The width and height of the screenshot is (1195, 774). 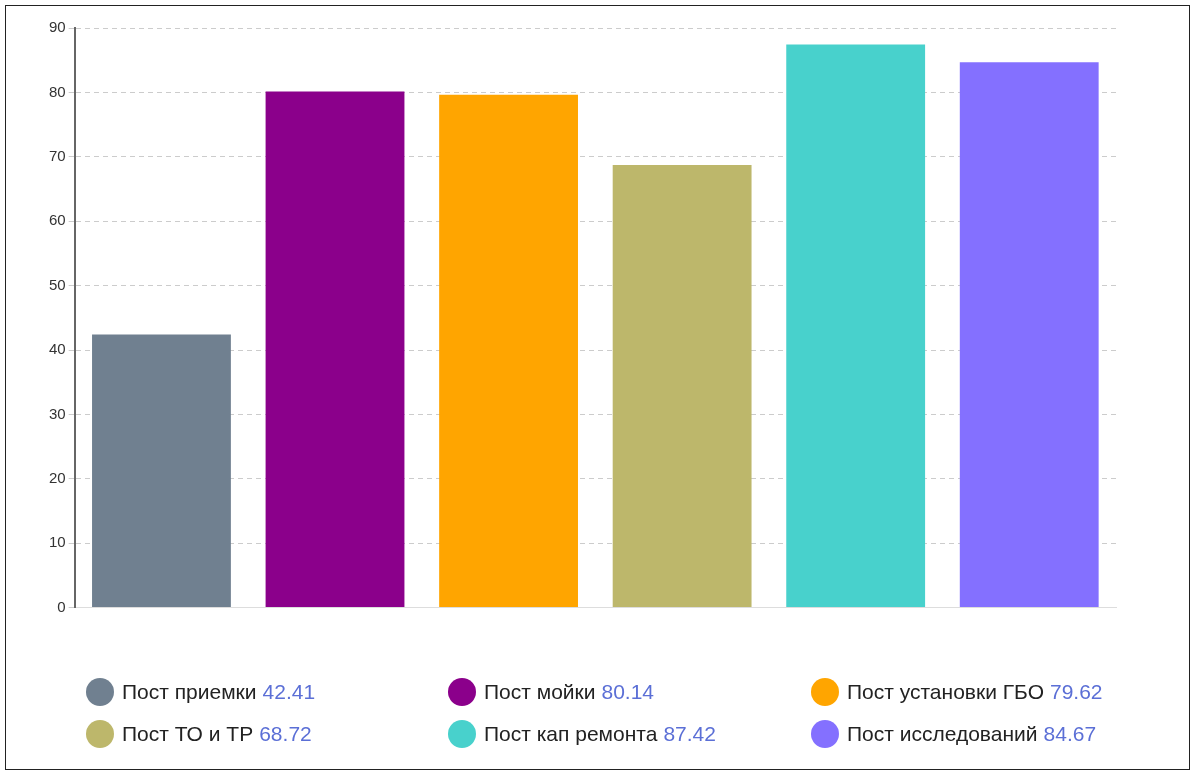 I want to click on y-tick-label: 80, so click(x=57, y=91).